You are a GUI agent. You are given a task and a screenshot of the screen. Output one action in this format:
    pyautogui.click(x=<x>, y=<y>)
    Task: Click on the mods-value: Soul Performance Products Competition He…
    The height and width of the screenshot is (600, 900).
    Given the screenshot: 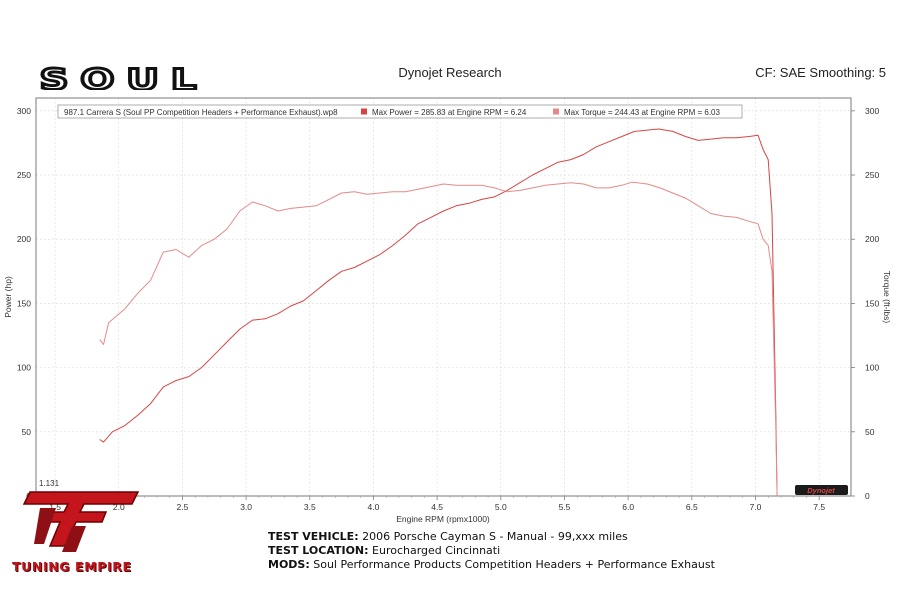 What is the action you would take?
    pyautogui.click(x=514, y=564)
    